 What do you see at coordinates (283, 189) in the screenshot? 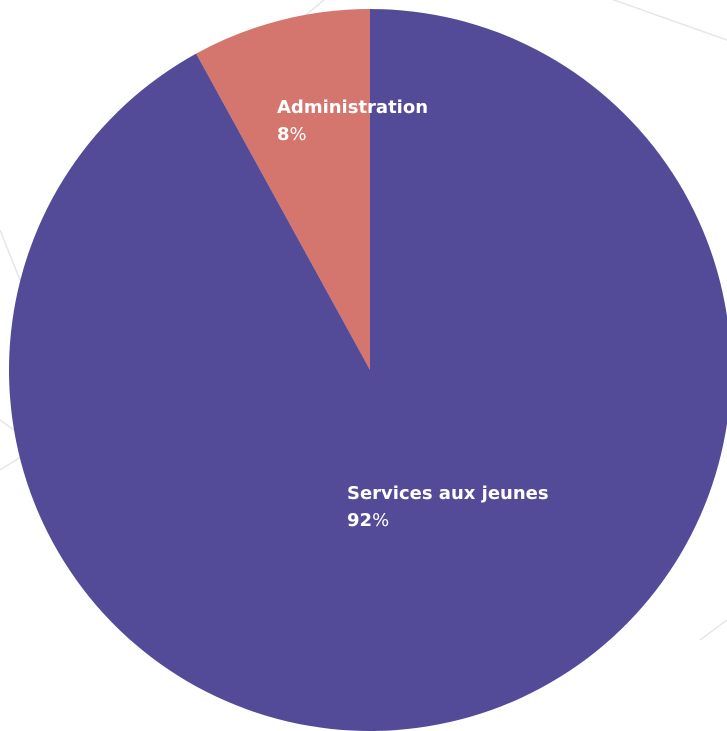
I see `pie-slice-administration` at bounding box center [283, 189].